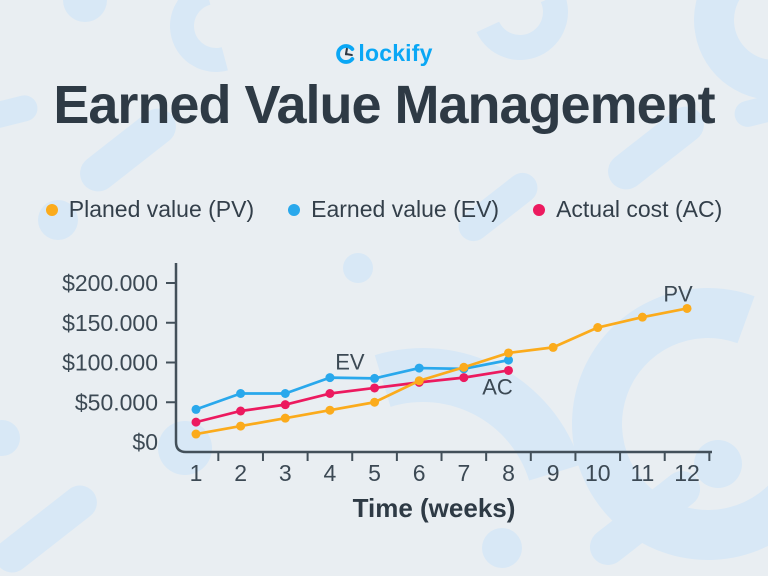 This screenshot has height=576, width=768. Describe the element at coordinates (145, 442) in the screenshot. I see `y-tick-label: $0` at that location.